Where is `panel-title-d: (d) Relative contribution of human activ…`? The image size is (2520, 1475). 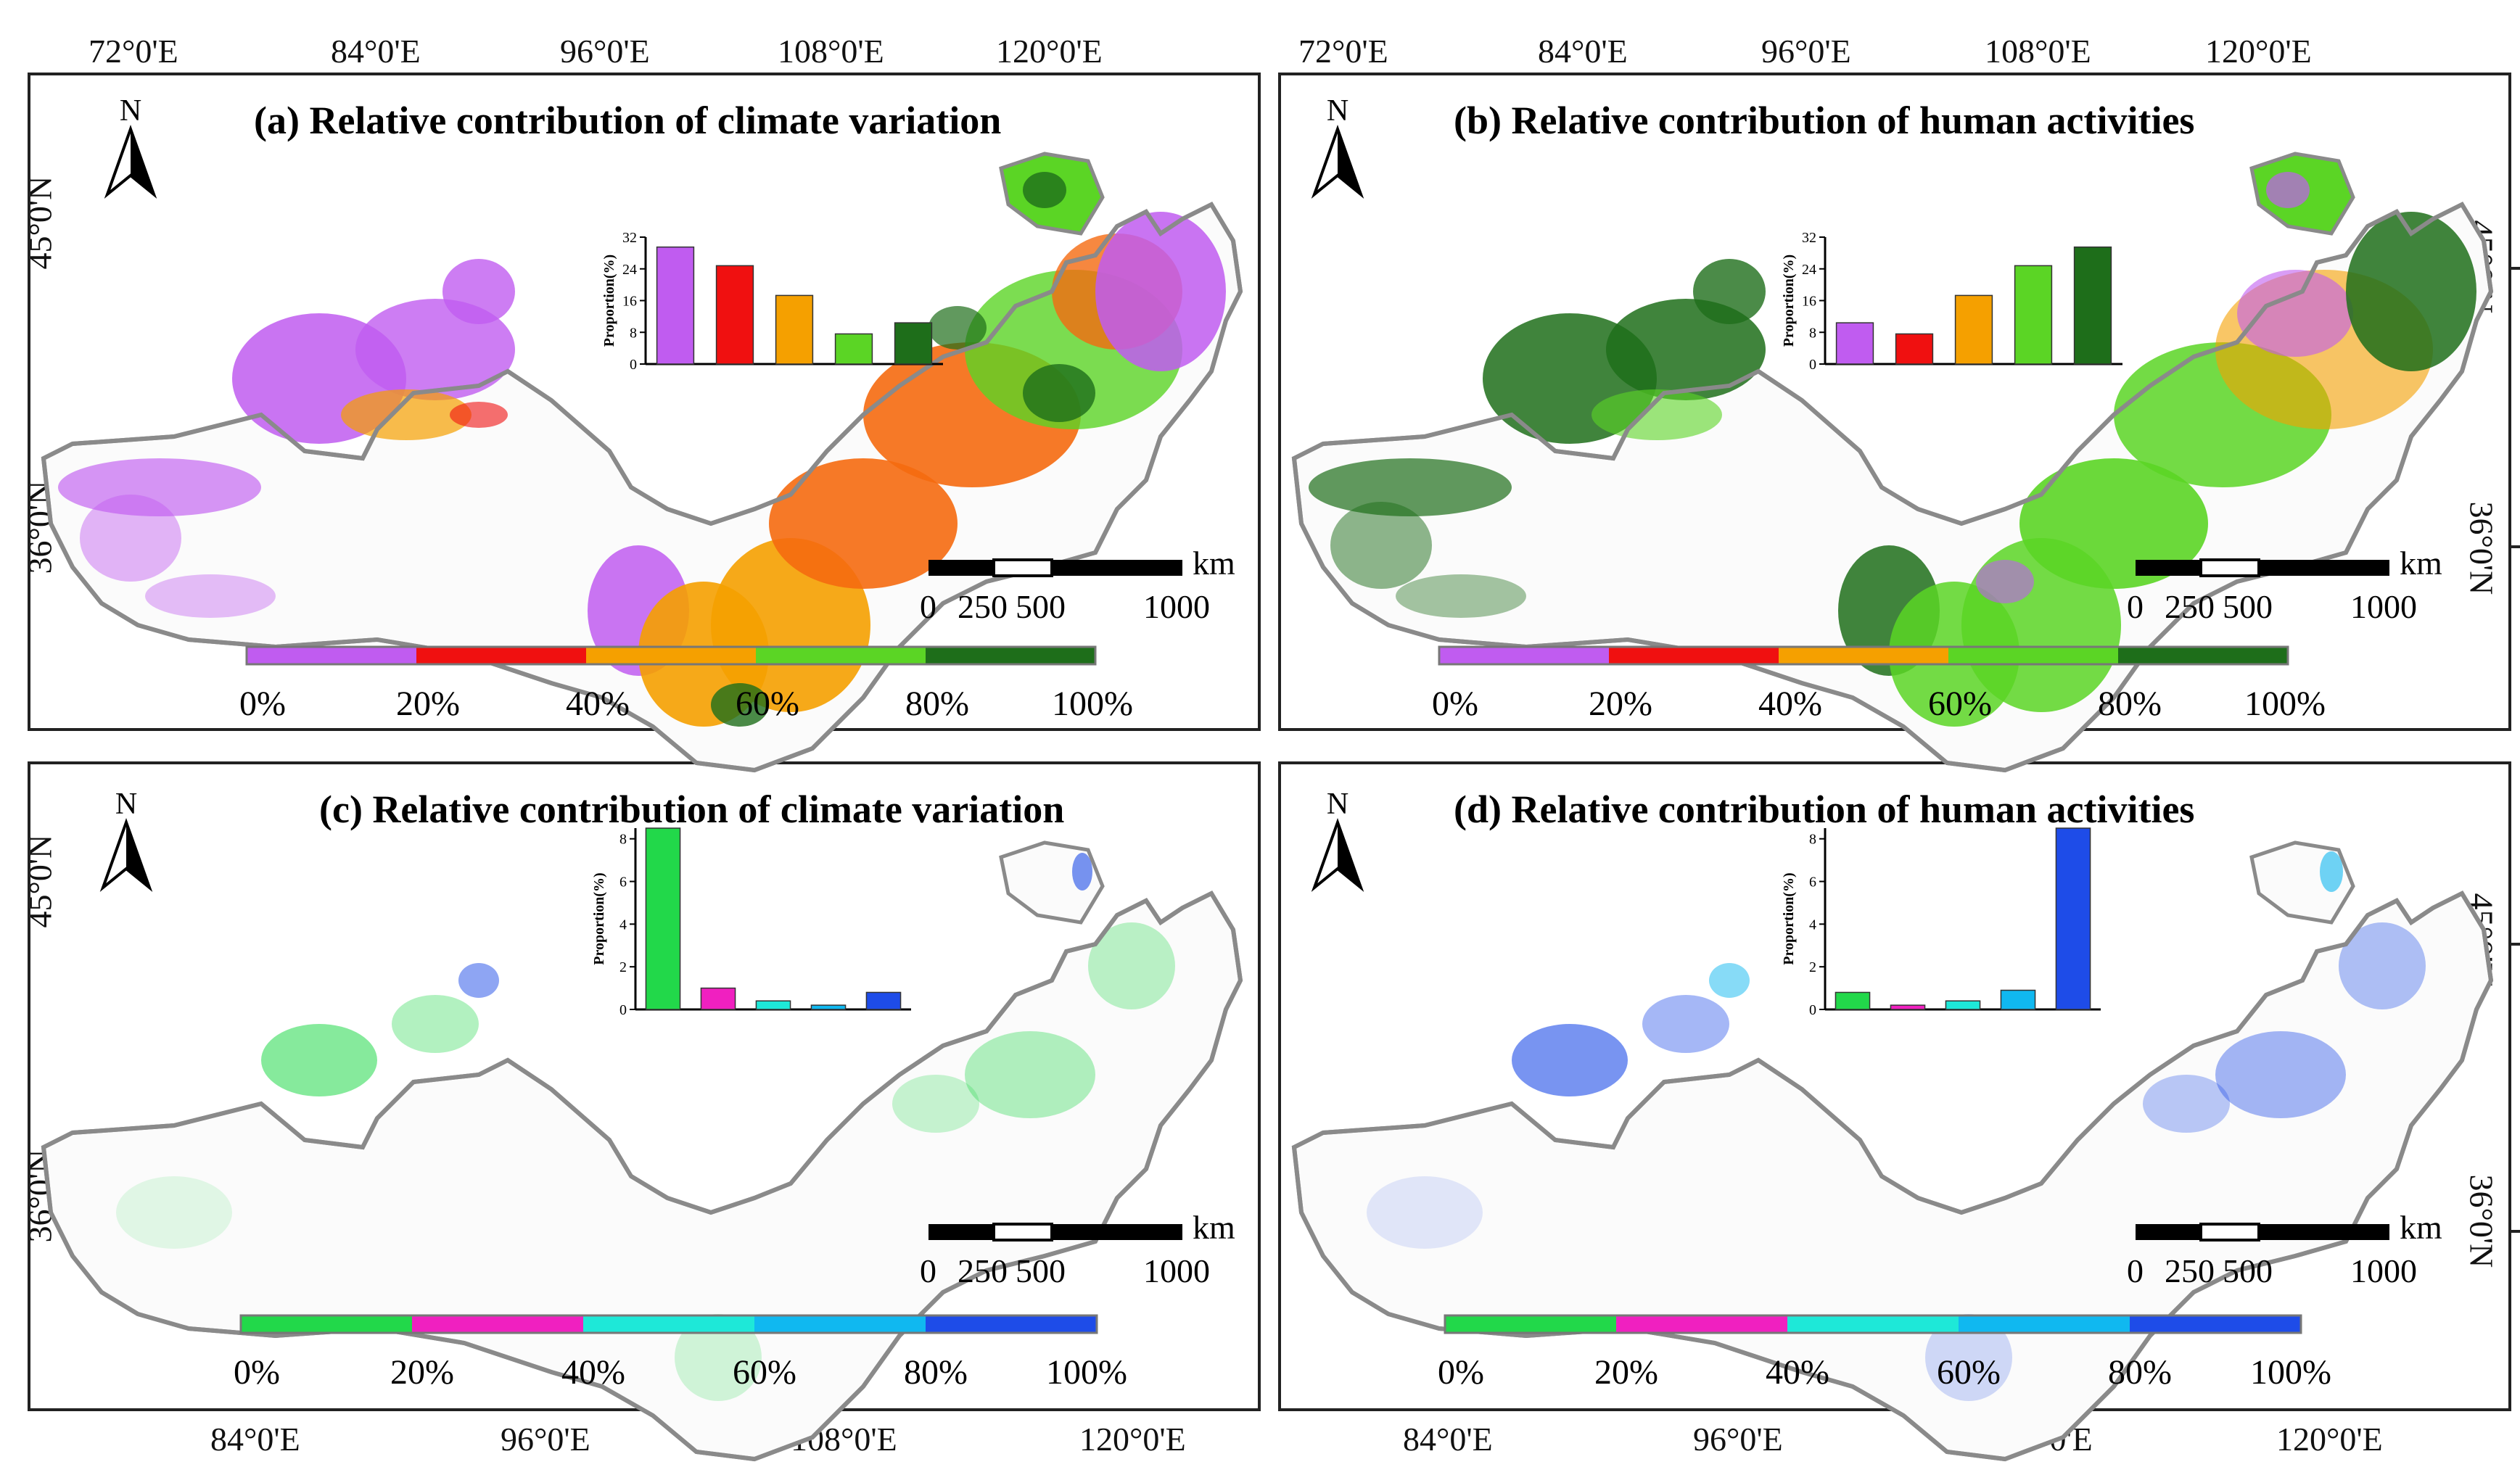
panel-title-d: (d) Relative contribution of human activ… is located at coordinates (1824, 809).